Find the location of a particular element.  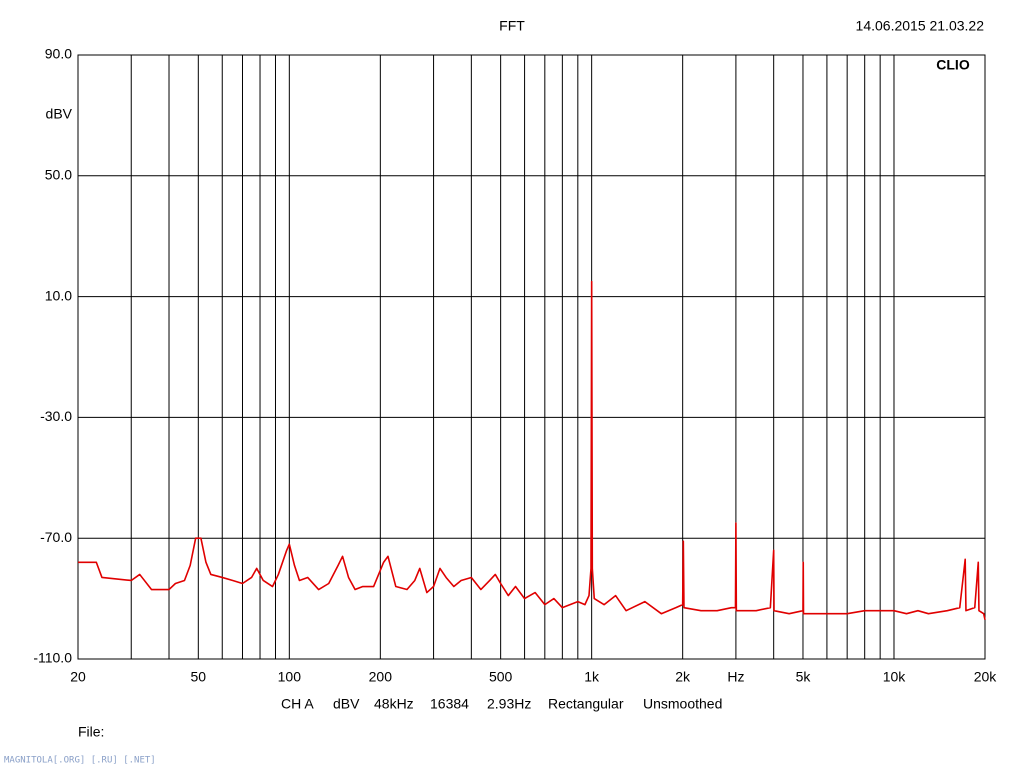

x-tick-label: 500 is located at coordinates (501, 677).